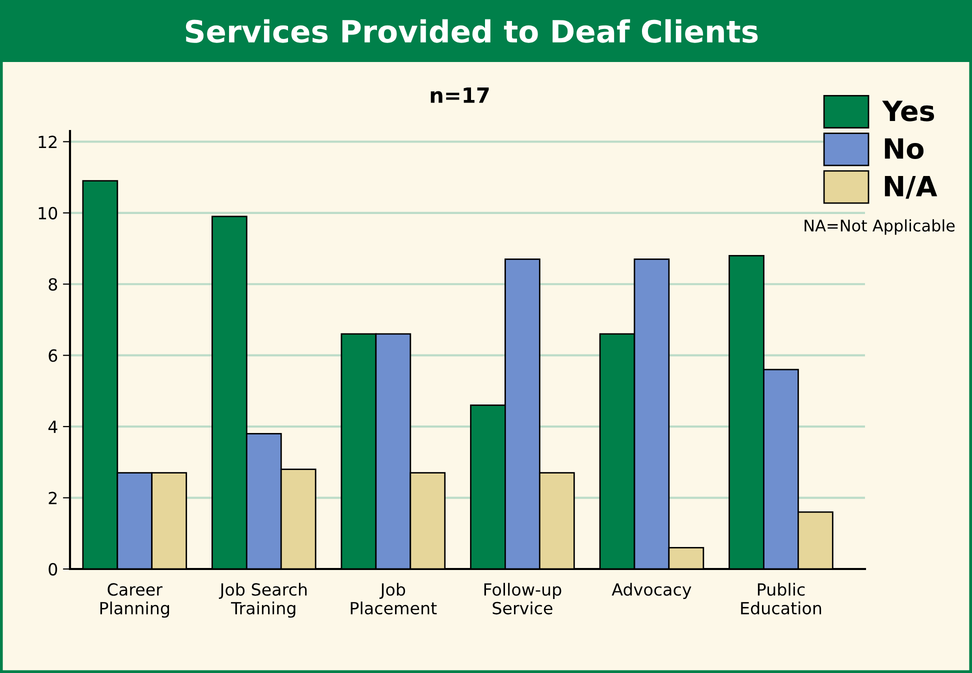  Describe the element at coordinates (135, 600) in the screenshot. I see `x-tick-label: Career Planning` at that location.